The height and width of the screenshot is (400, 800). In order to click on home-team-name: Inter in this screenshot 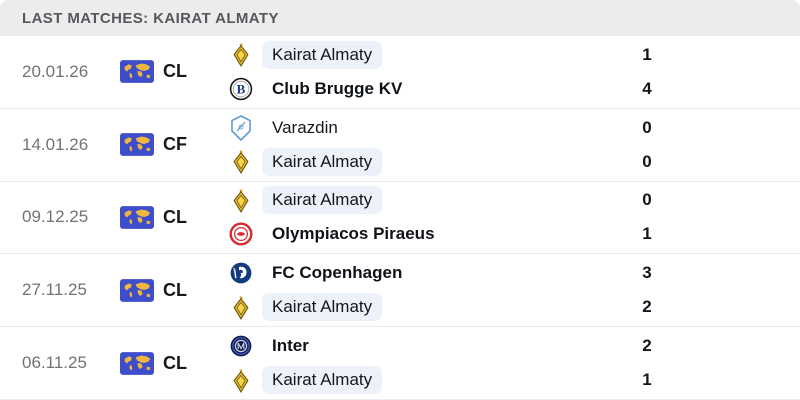, I will do `click(290, 346)`.